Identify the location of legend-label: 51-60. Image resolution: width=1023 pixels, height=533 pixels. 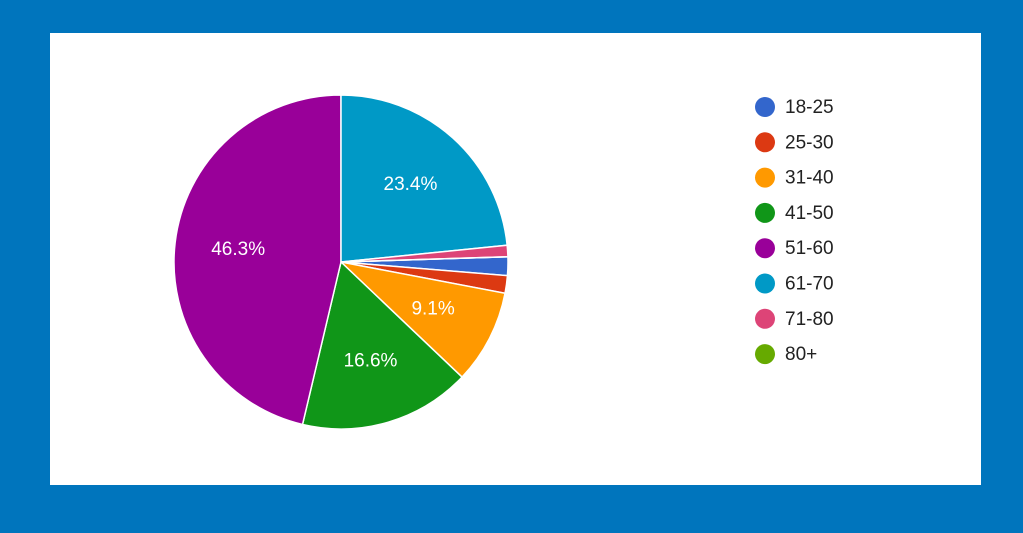
(809, 248).